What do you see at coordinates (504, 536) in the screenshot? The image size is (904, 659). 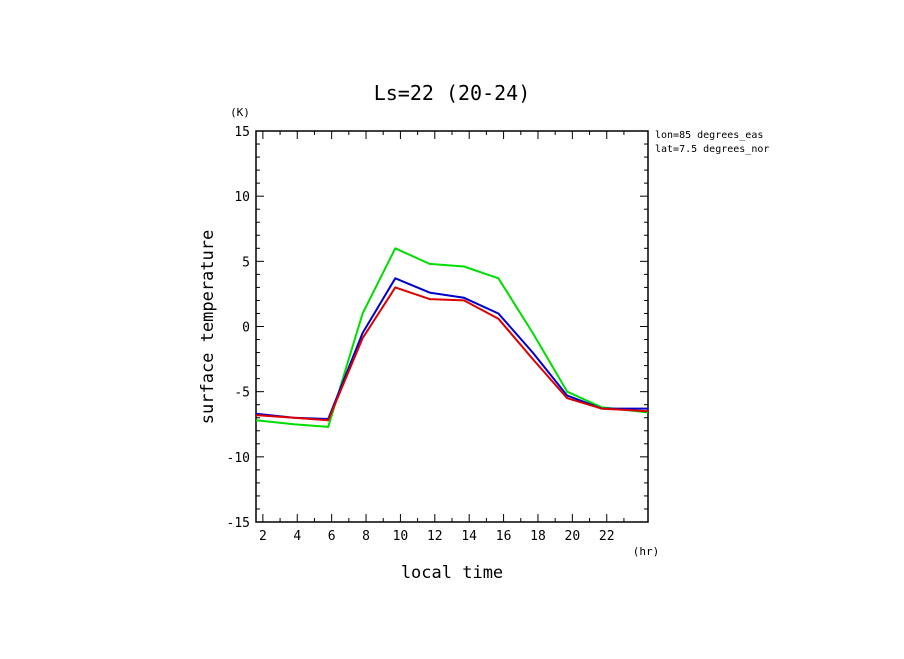 I see `x-tick-label: 16` at bounding box center [504, 536].